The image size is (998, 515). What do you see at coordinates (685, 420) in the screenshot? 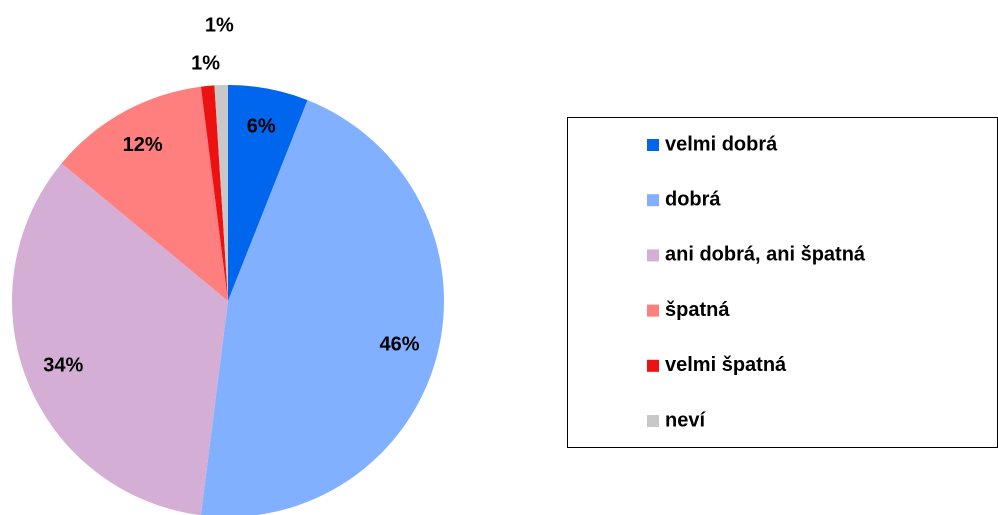
I see `legend-label: neví` at bounding box center [685, 420].